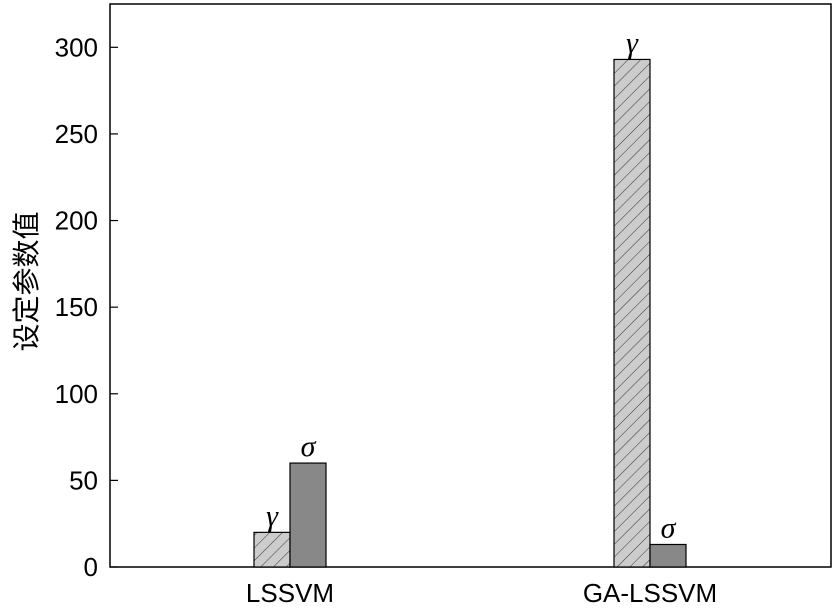  What do you see at coordinates (76, 221) in the screenshot?
I see `y-tick-label: 200` at bounding box center [76, 221].